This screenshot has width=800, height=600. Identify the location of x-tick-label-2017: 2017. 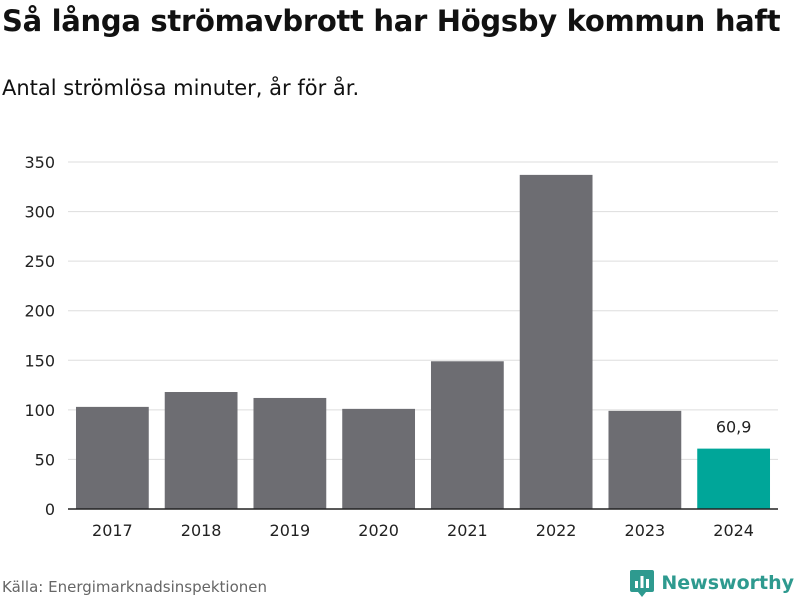
(112, 530).